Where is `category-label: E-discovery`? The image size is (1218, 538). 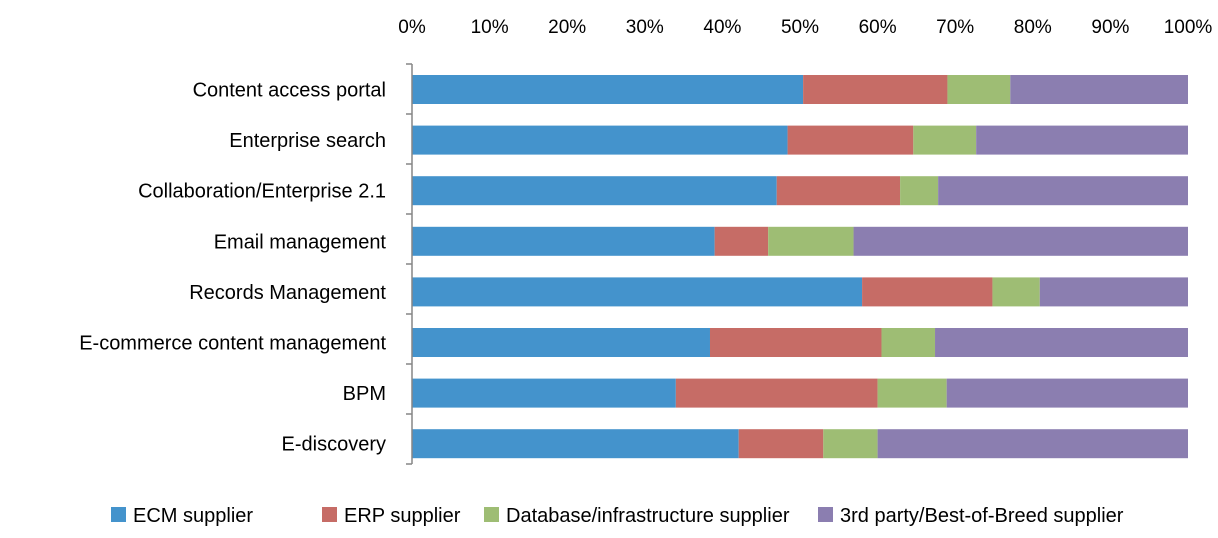
category-label: E-discovery is located at coordinates (334, 445).